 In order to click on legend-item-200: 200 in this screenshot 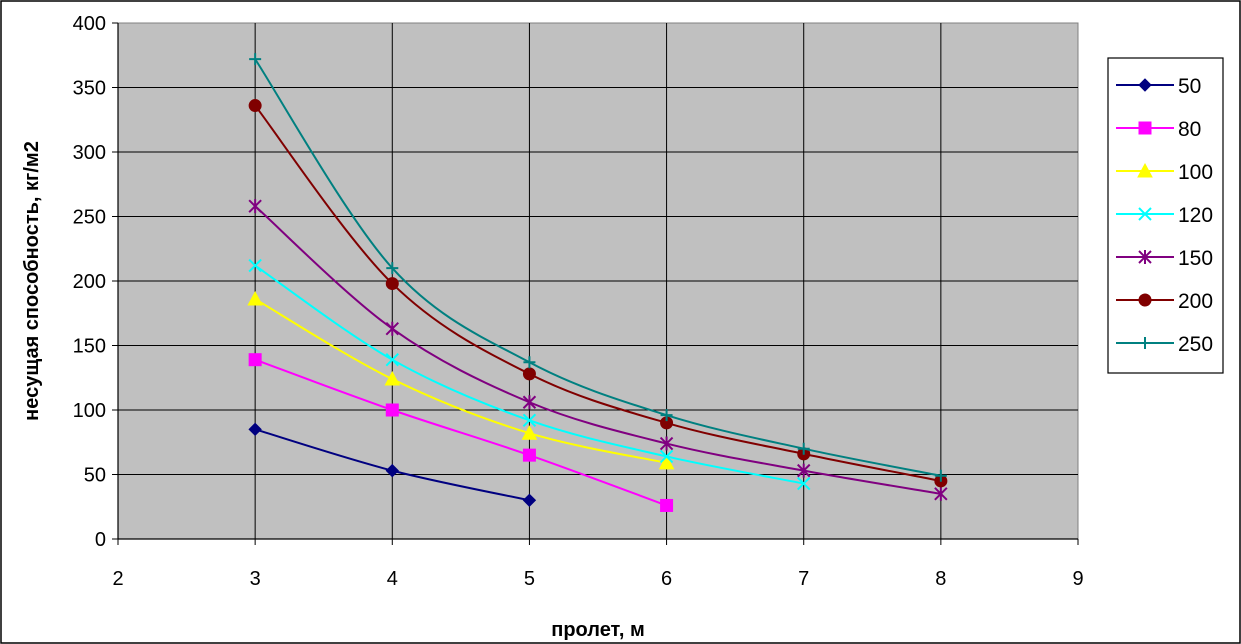, I will do `click(1164, 301)`.